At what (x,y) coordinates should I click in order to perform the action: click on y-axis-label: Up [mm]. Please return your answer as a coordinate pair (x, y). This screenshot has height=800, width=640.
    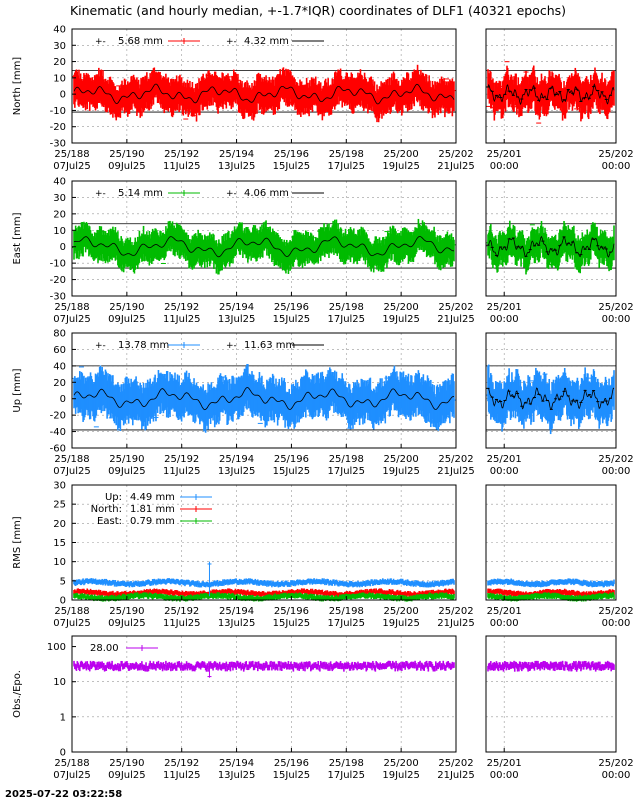
    Looking at the image, I should click on (17, 390).